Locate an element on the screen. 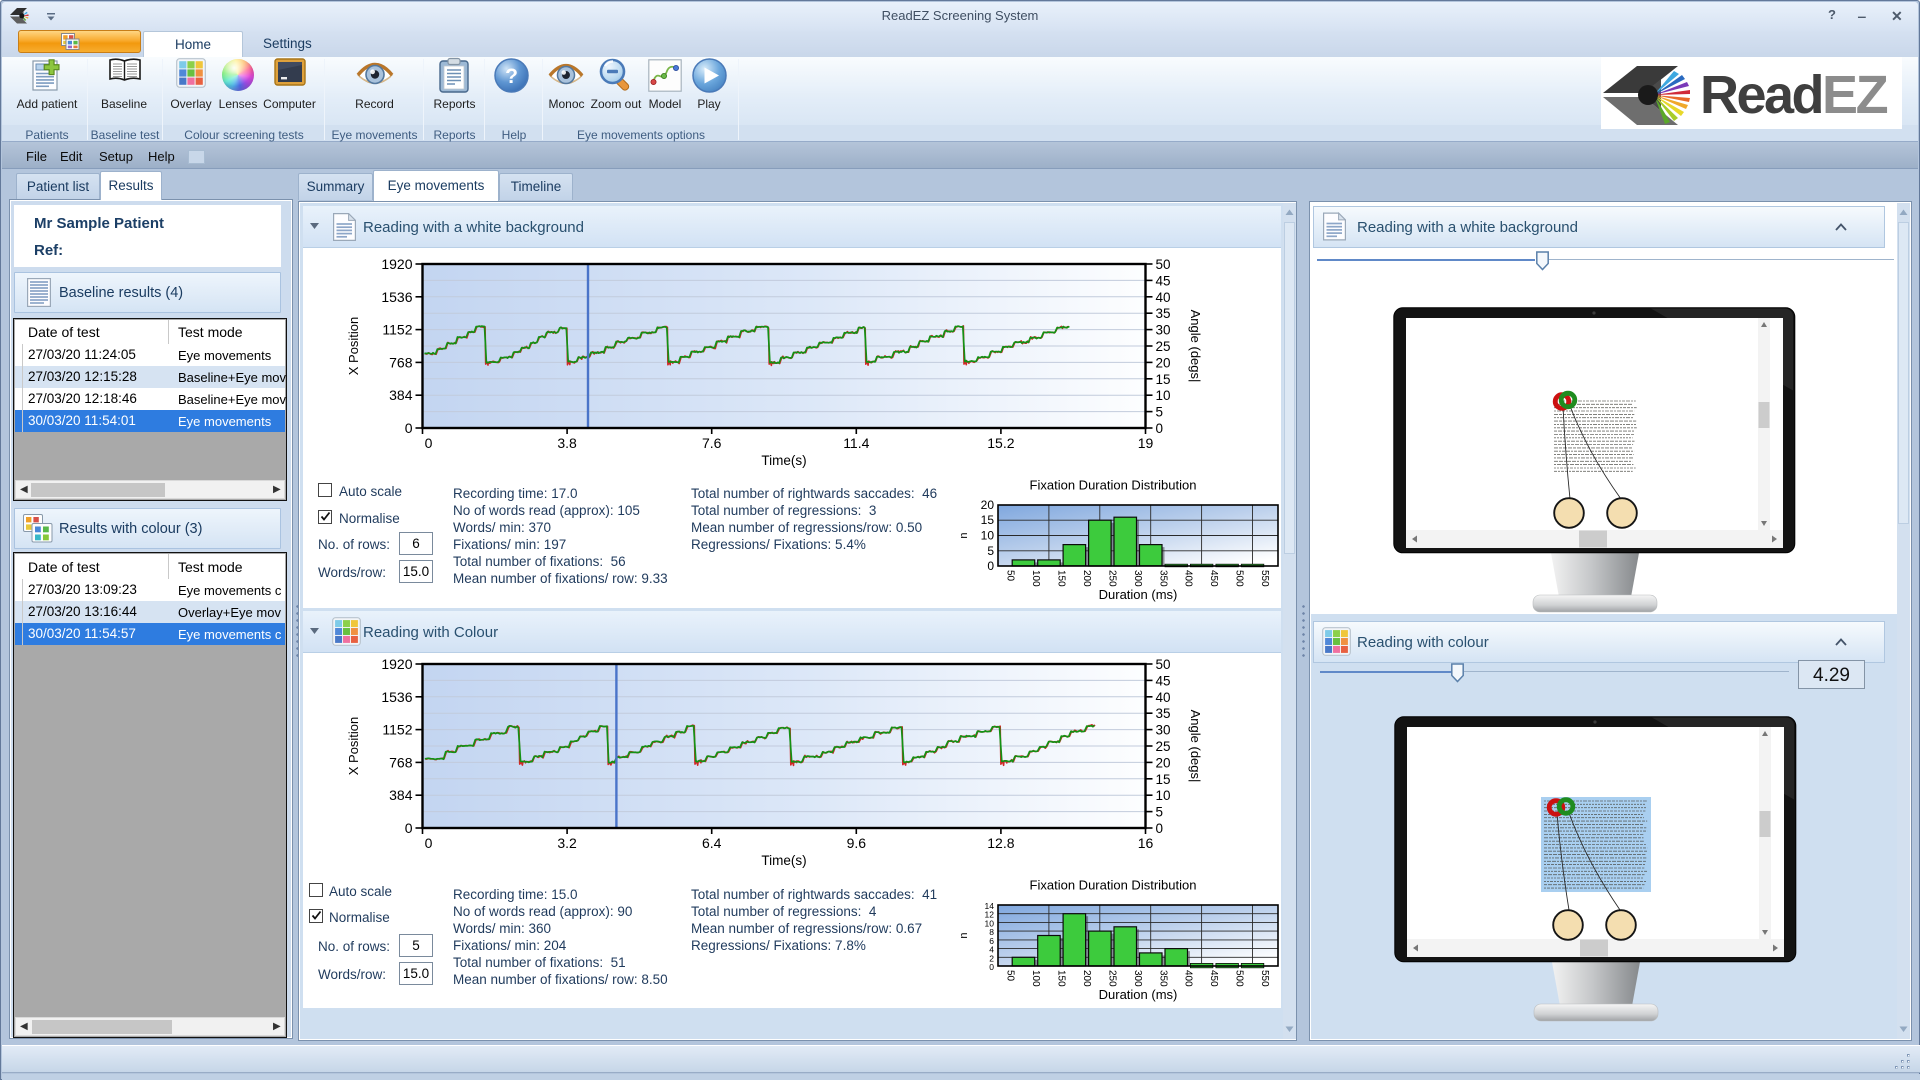 Image resolution: width=1920 pixels, height=1080 pixels. svg-text: 16 is located at coordinates (1146, 843).